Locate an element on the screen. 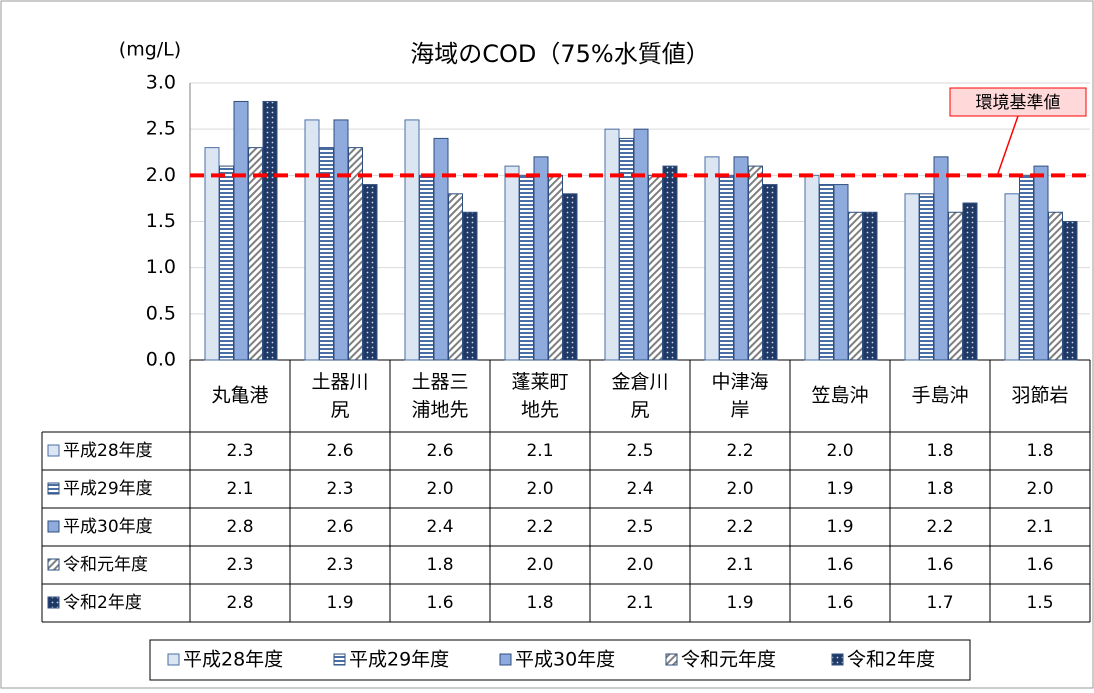 The image size is (1094, 693). x-tick-label: 蓬莱町地先 is located at coordinates (539, 396).